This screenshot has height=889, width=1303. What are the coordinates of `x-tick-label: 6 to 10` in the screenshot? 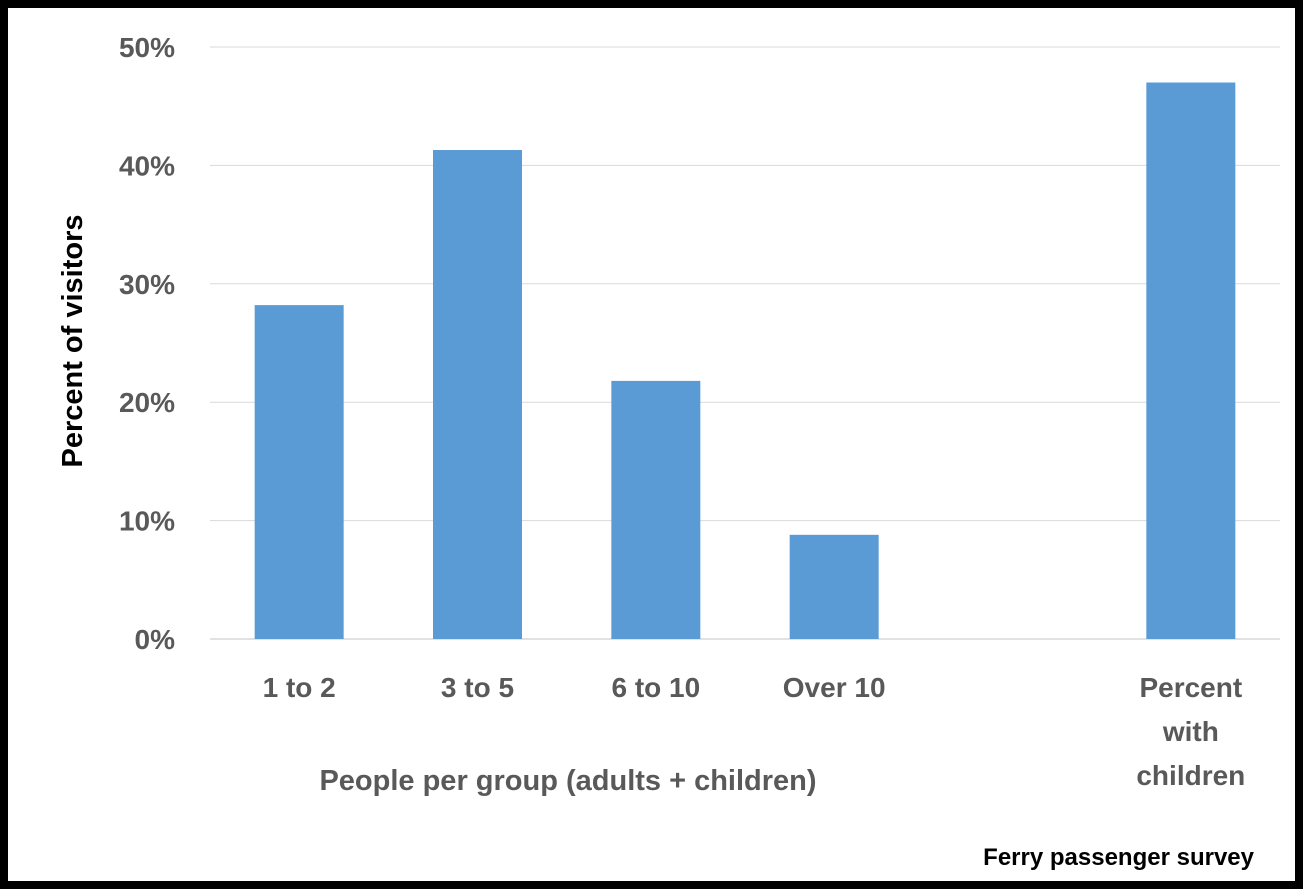 It's located at (655, 687).